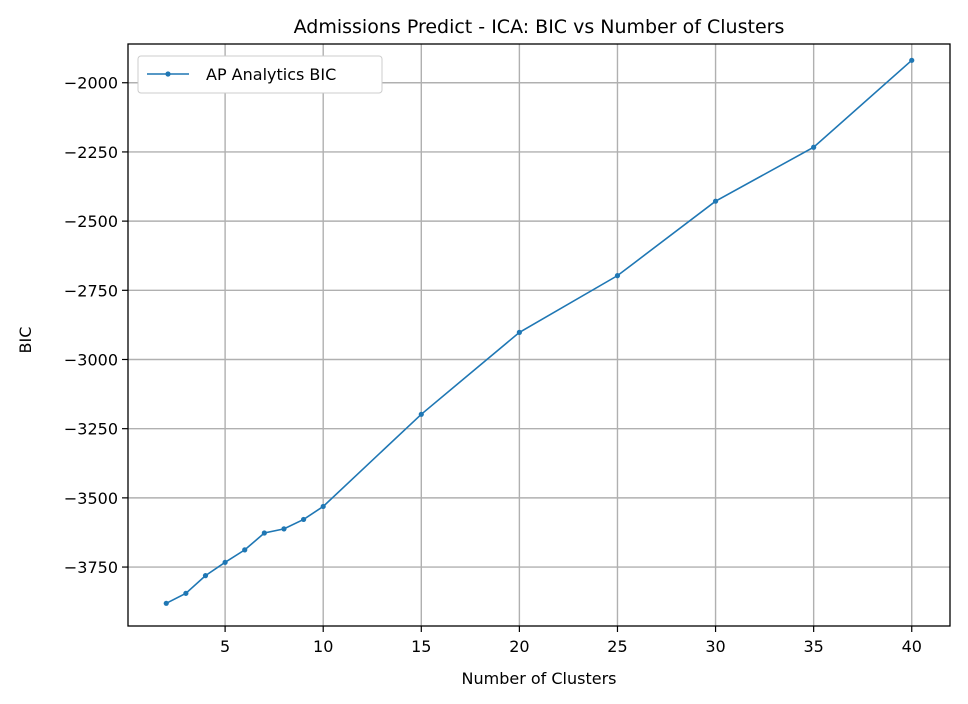  What do you see at coordinates (519, 646) in the screenshot?
I see `x-tick-label: 20` at bounding box center [519, 646].